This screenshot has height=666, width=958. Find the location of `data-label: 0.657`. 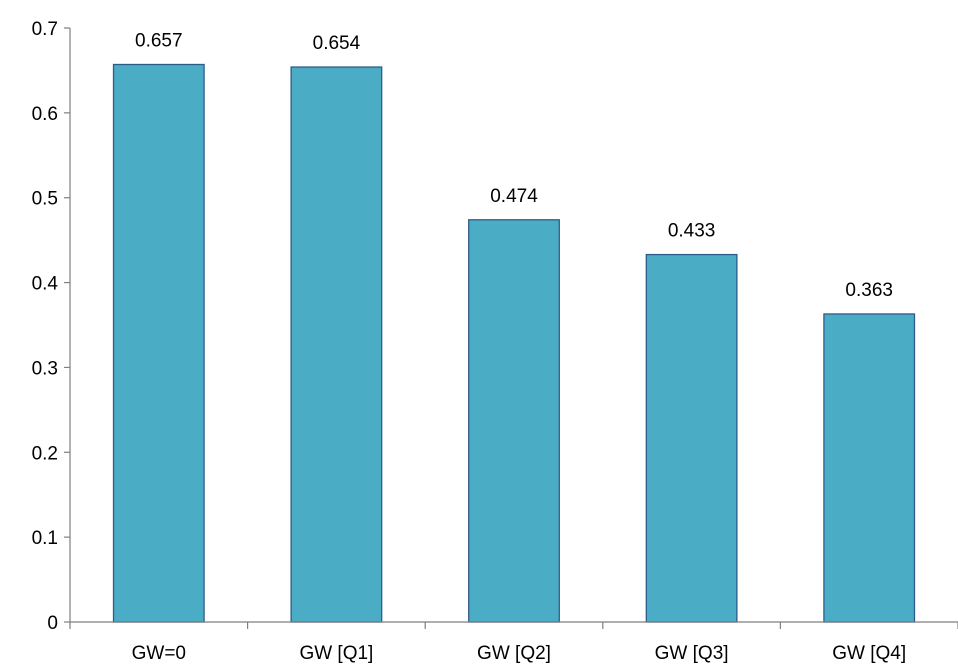

data-label: 0.657 is located at coordinates (159, 40).